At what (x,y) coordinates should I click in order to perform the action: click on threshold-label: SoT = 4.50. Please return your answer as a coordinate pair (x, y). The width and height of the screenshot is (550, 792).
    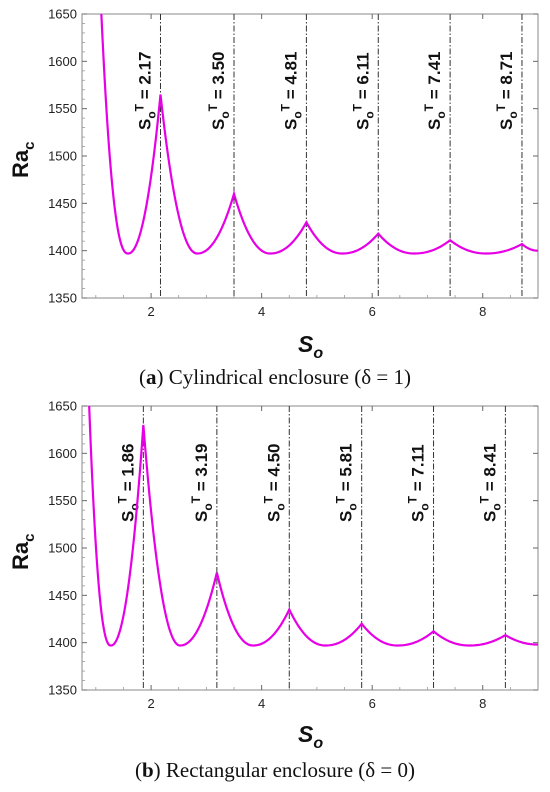
    Looking at the image, I should click on (274, 483).